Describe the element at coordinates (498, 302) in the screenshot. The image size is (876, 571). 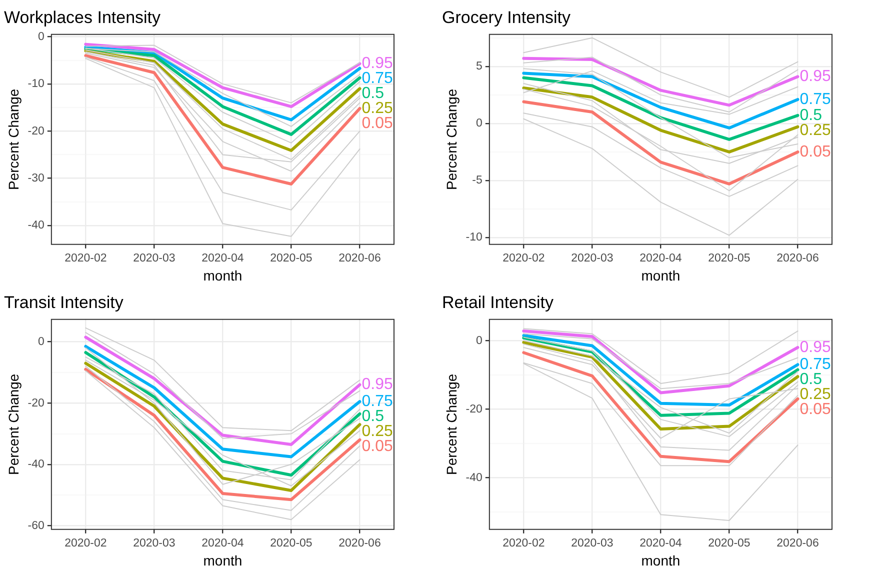
I see `chart-title: Retail Intensity` at that location.